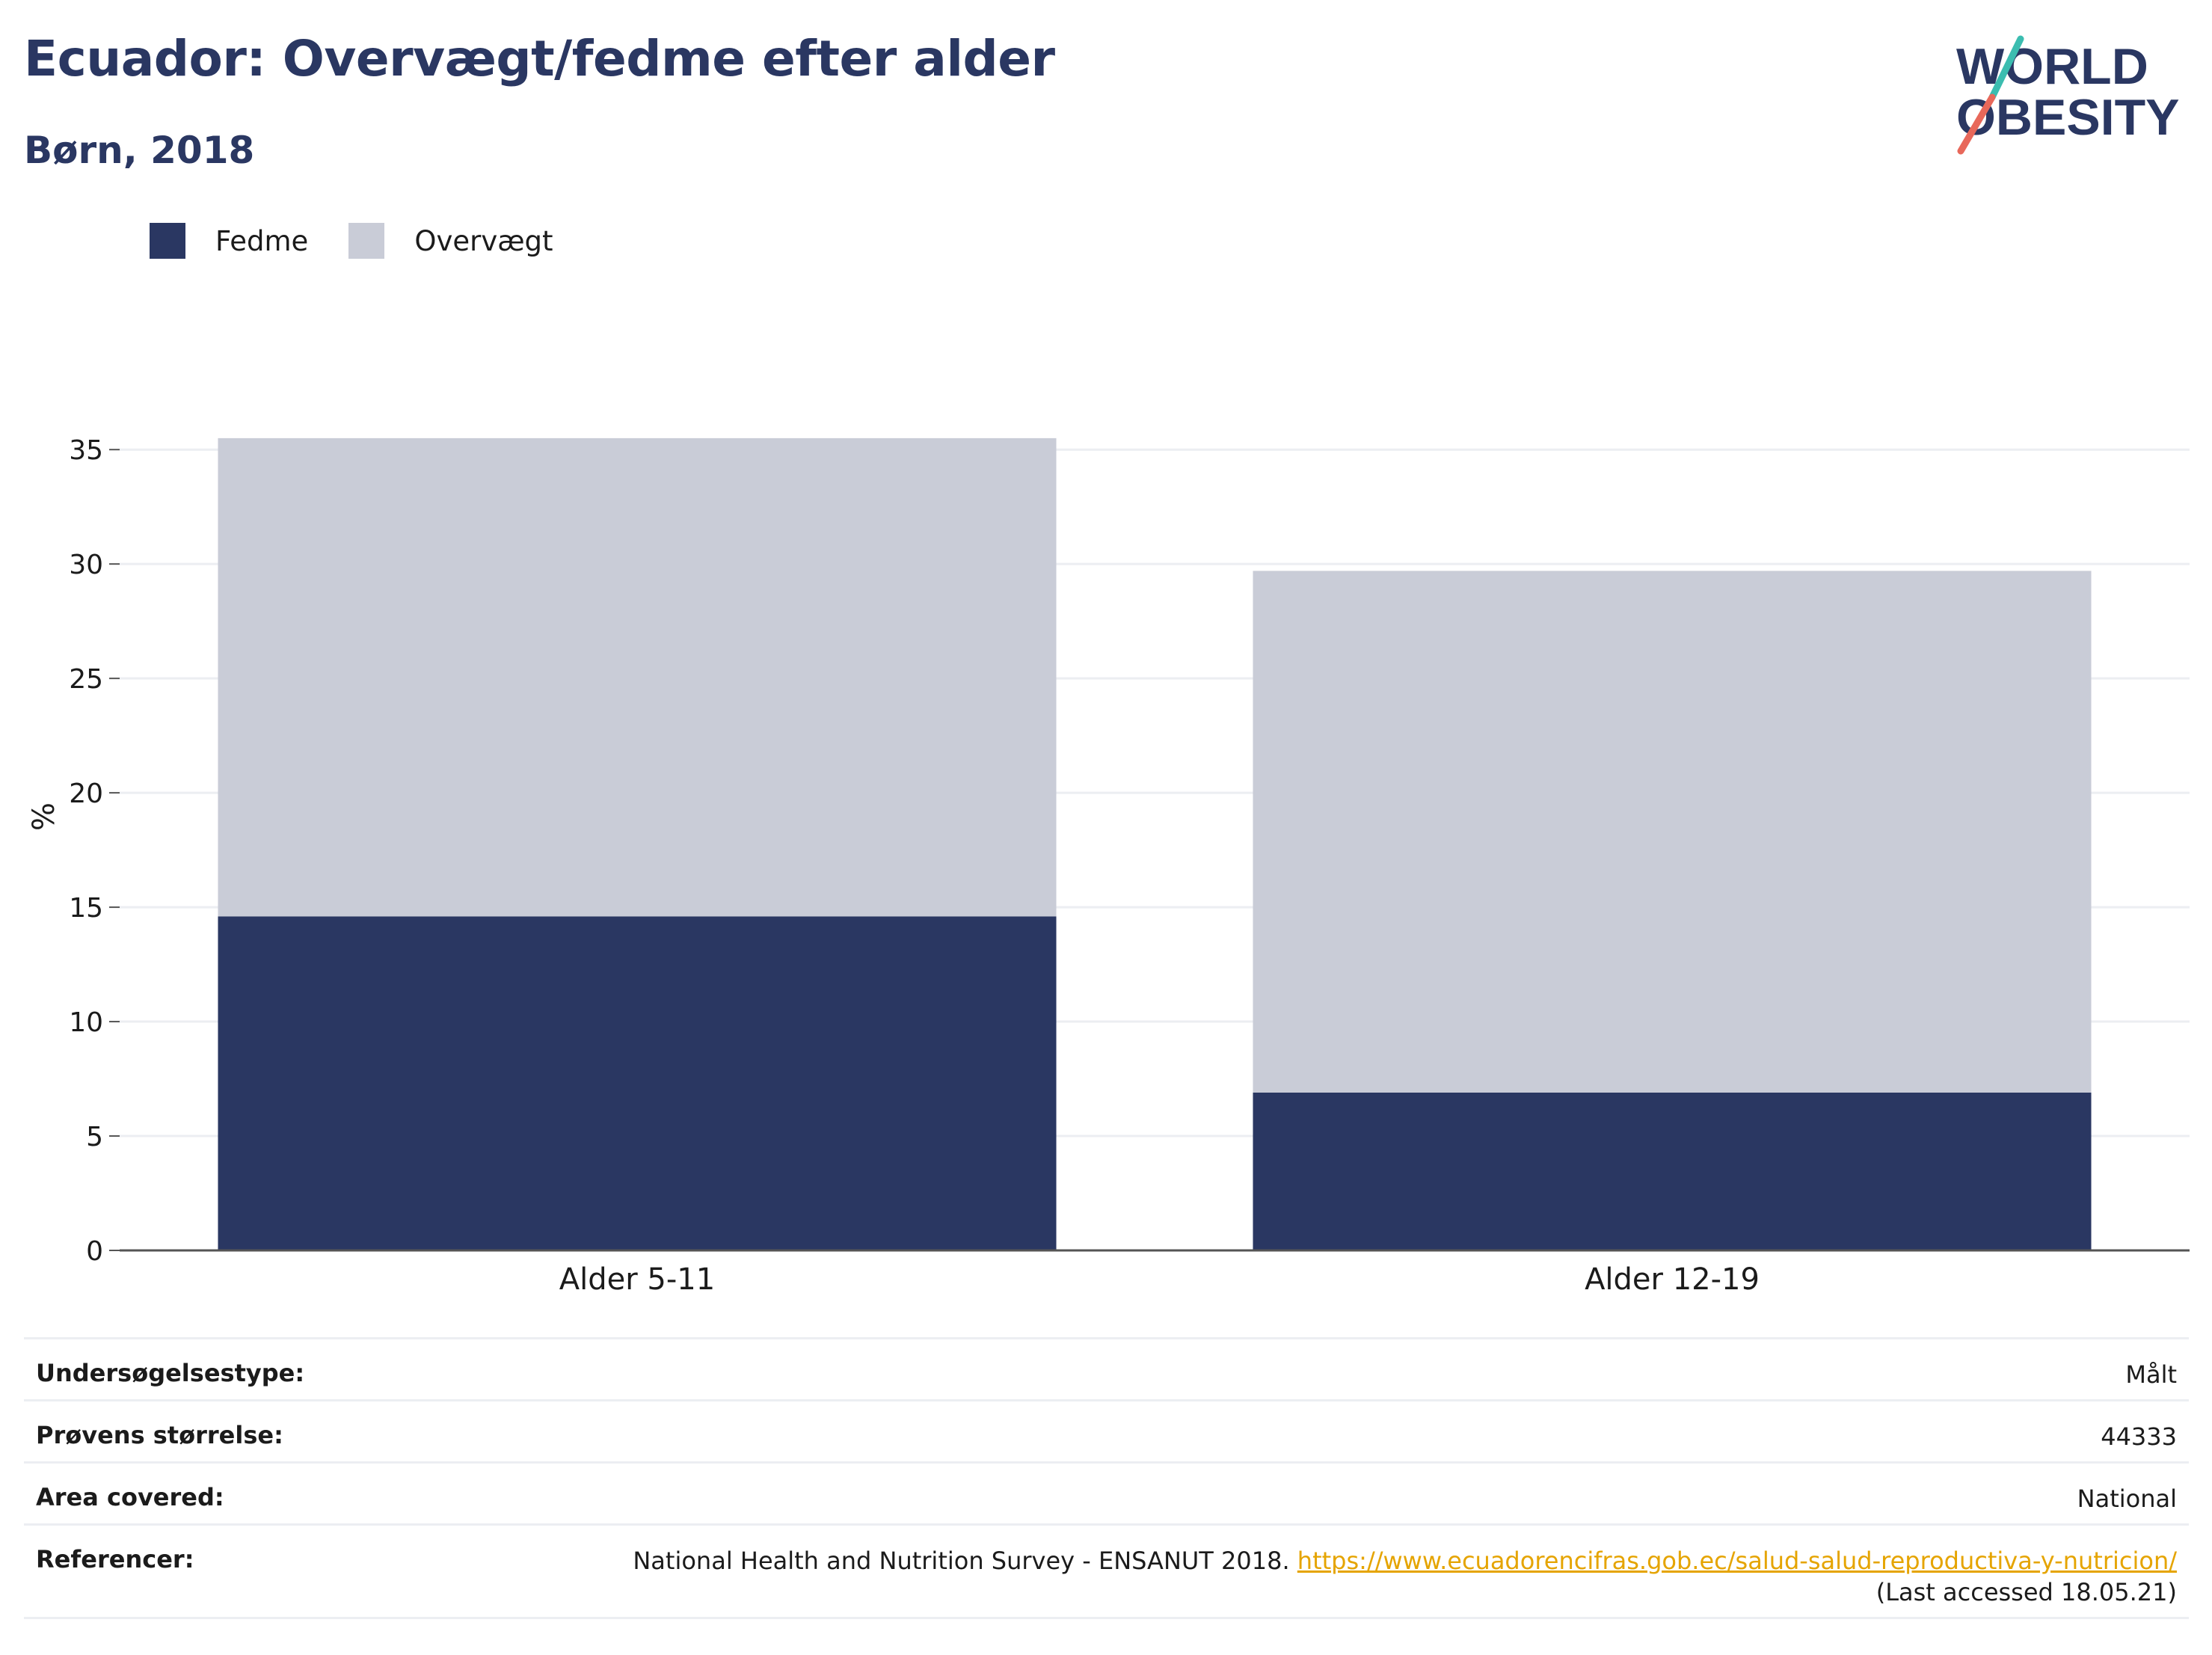 The width and height of the screenshot is (2212, 1655). What do you see at coordinates (262, 240) in the screenshot?
I see `legend-label-fedme: Fedme` at bounding box center [262, 240].